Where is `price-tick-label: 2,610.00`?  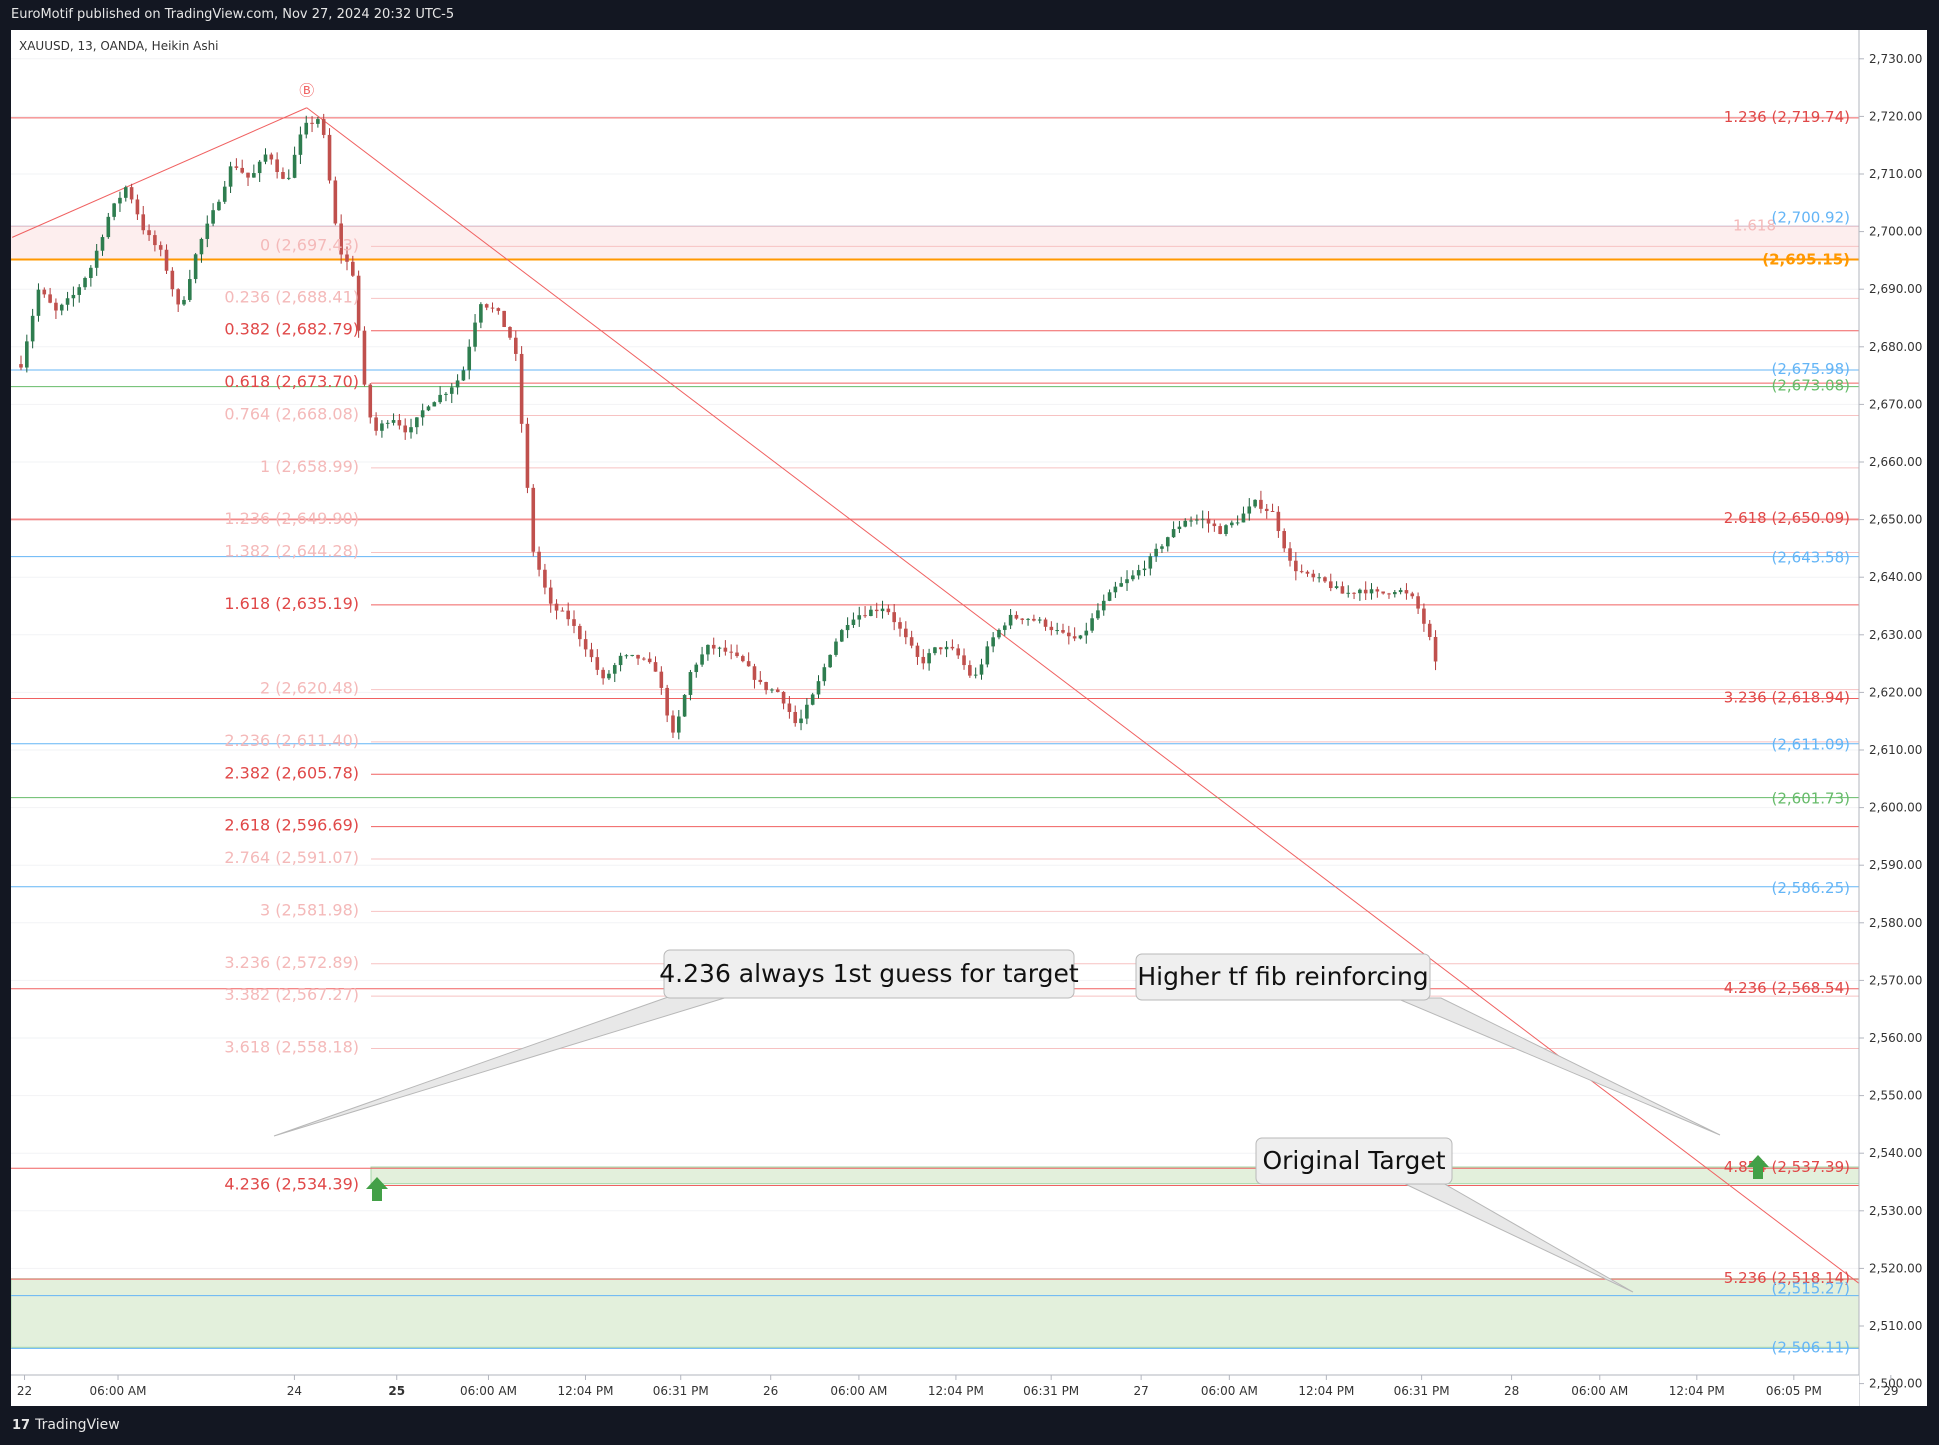
price-tick-label: 2,610.00 is located at coordinates (1895, 750).